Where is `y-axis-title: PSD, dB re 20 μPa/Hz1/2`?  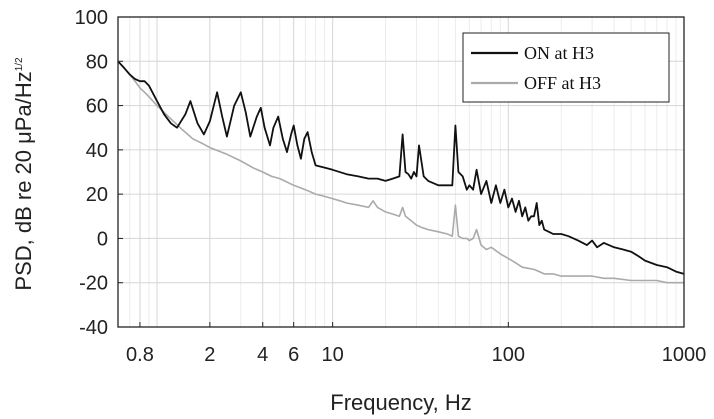
y-axis-title: PSD, dB re 20 μPa/Hz1/2 is located at coordinates (23, 174).